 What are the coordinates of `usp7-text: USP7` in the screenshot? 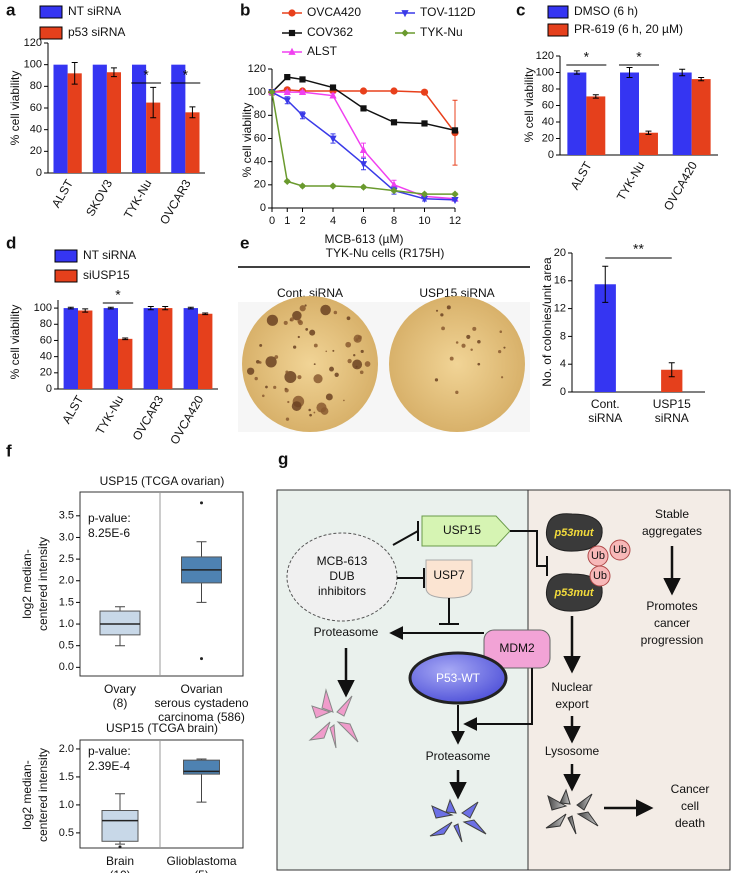 It's located at (449, 575).